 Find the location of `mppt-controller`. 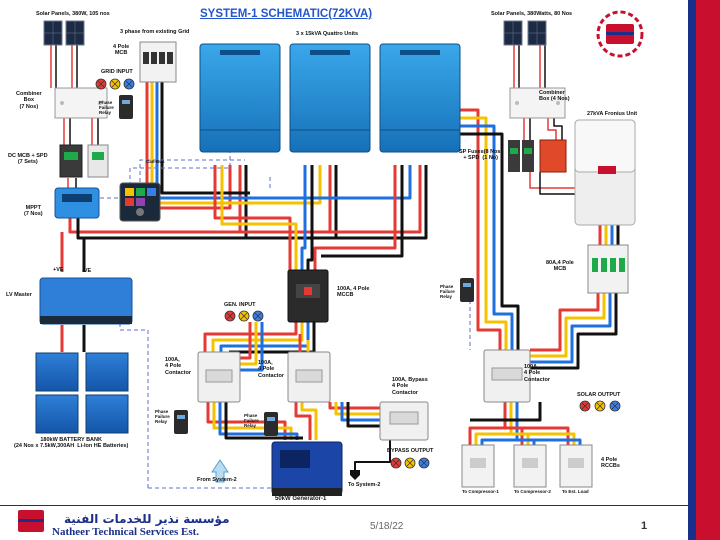

mppt-controller is located at coordinates (77, 203).